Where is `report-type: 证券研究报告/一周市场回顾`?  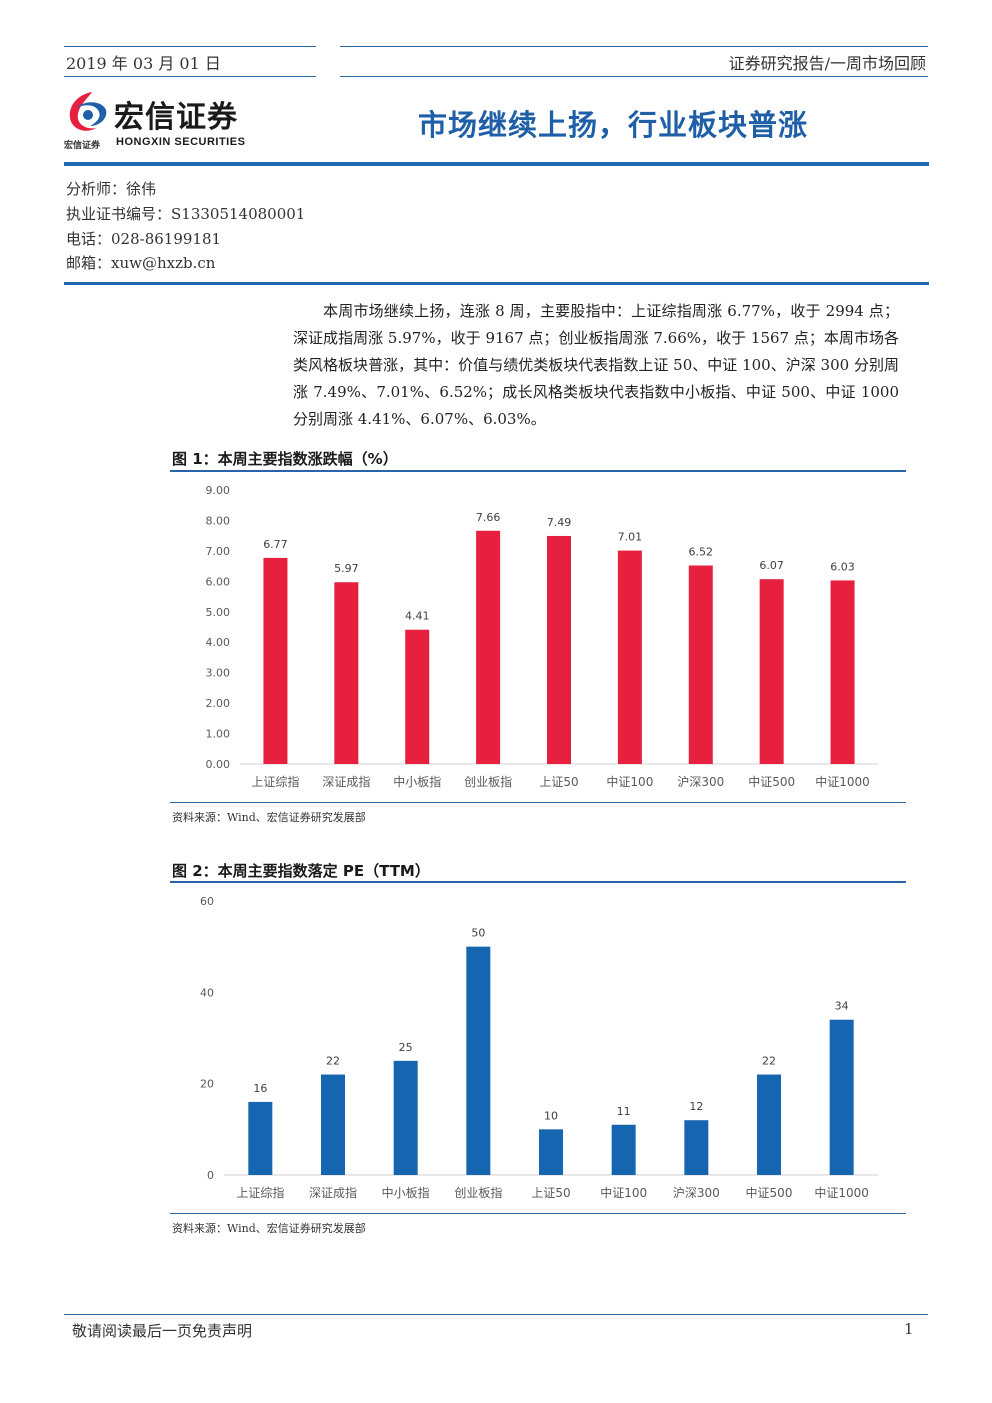 report-type: 证券研究报告/一周市场回顾 is located at coordinates (827, 63).